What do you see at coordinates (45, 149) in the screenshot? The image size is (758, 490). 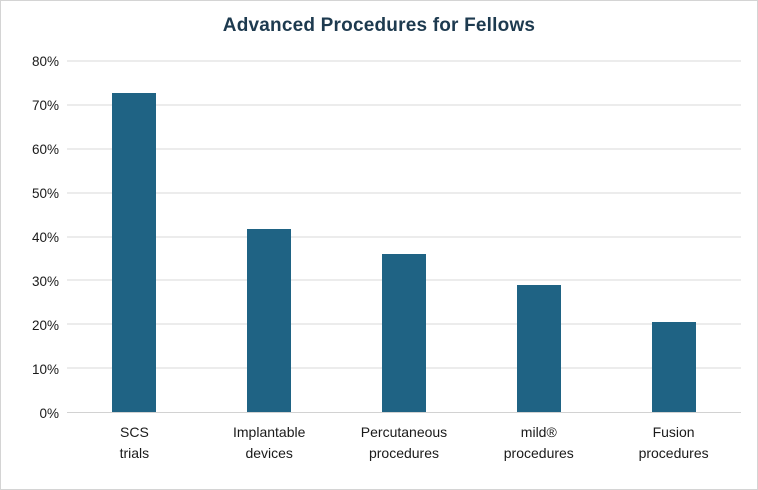 I see `y-tick-label: 60%` at bounding box center [45, 149].